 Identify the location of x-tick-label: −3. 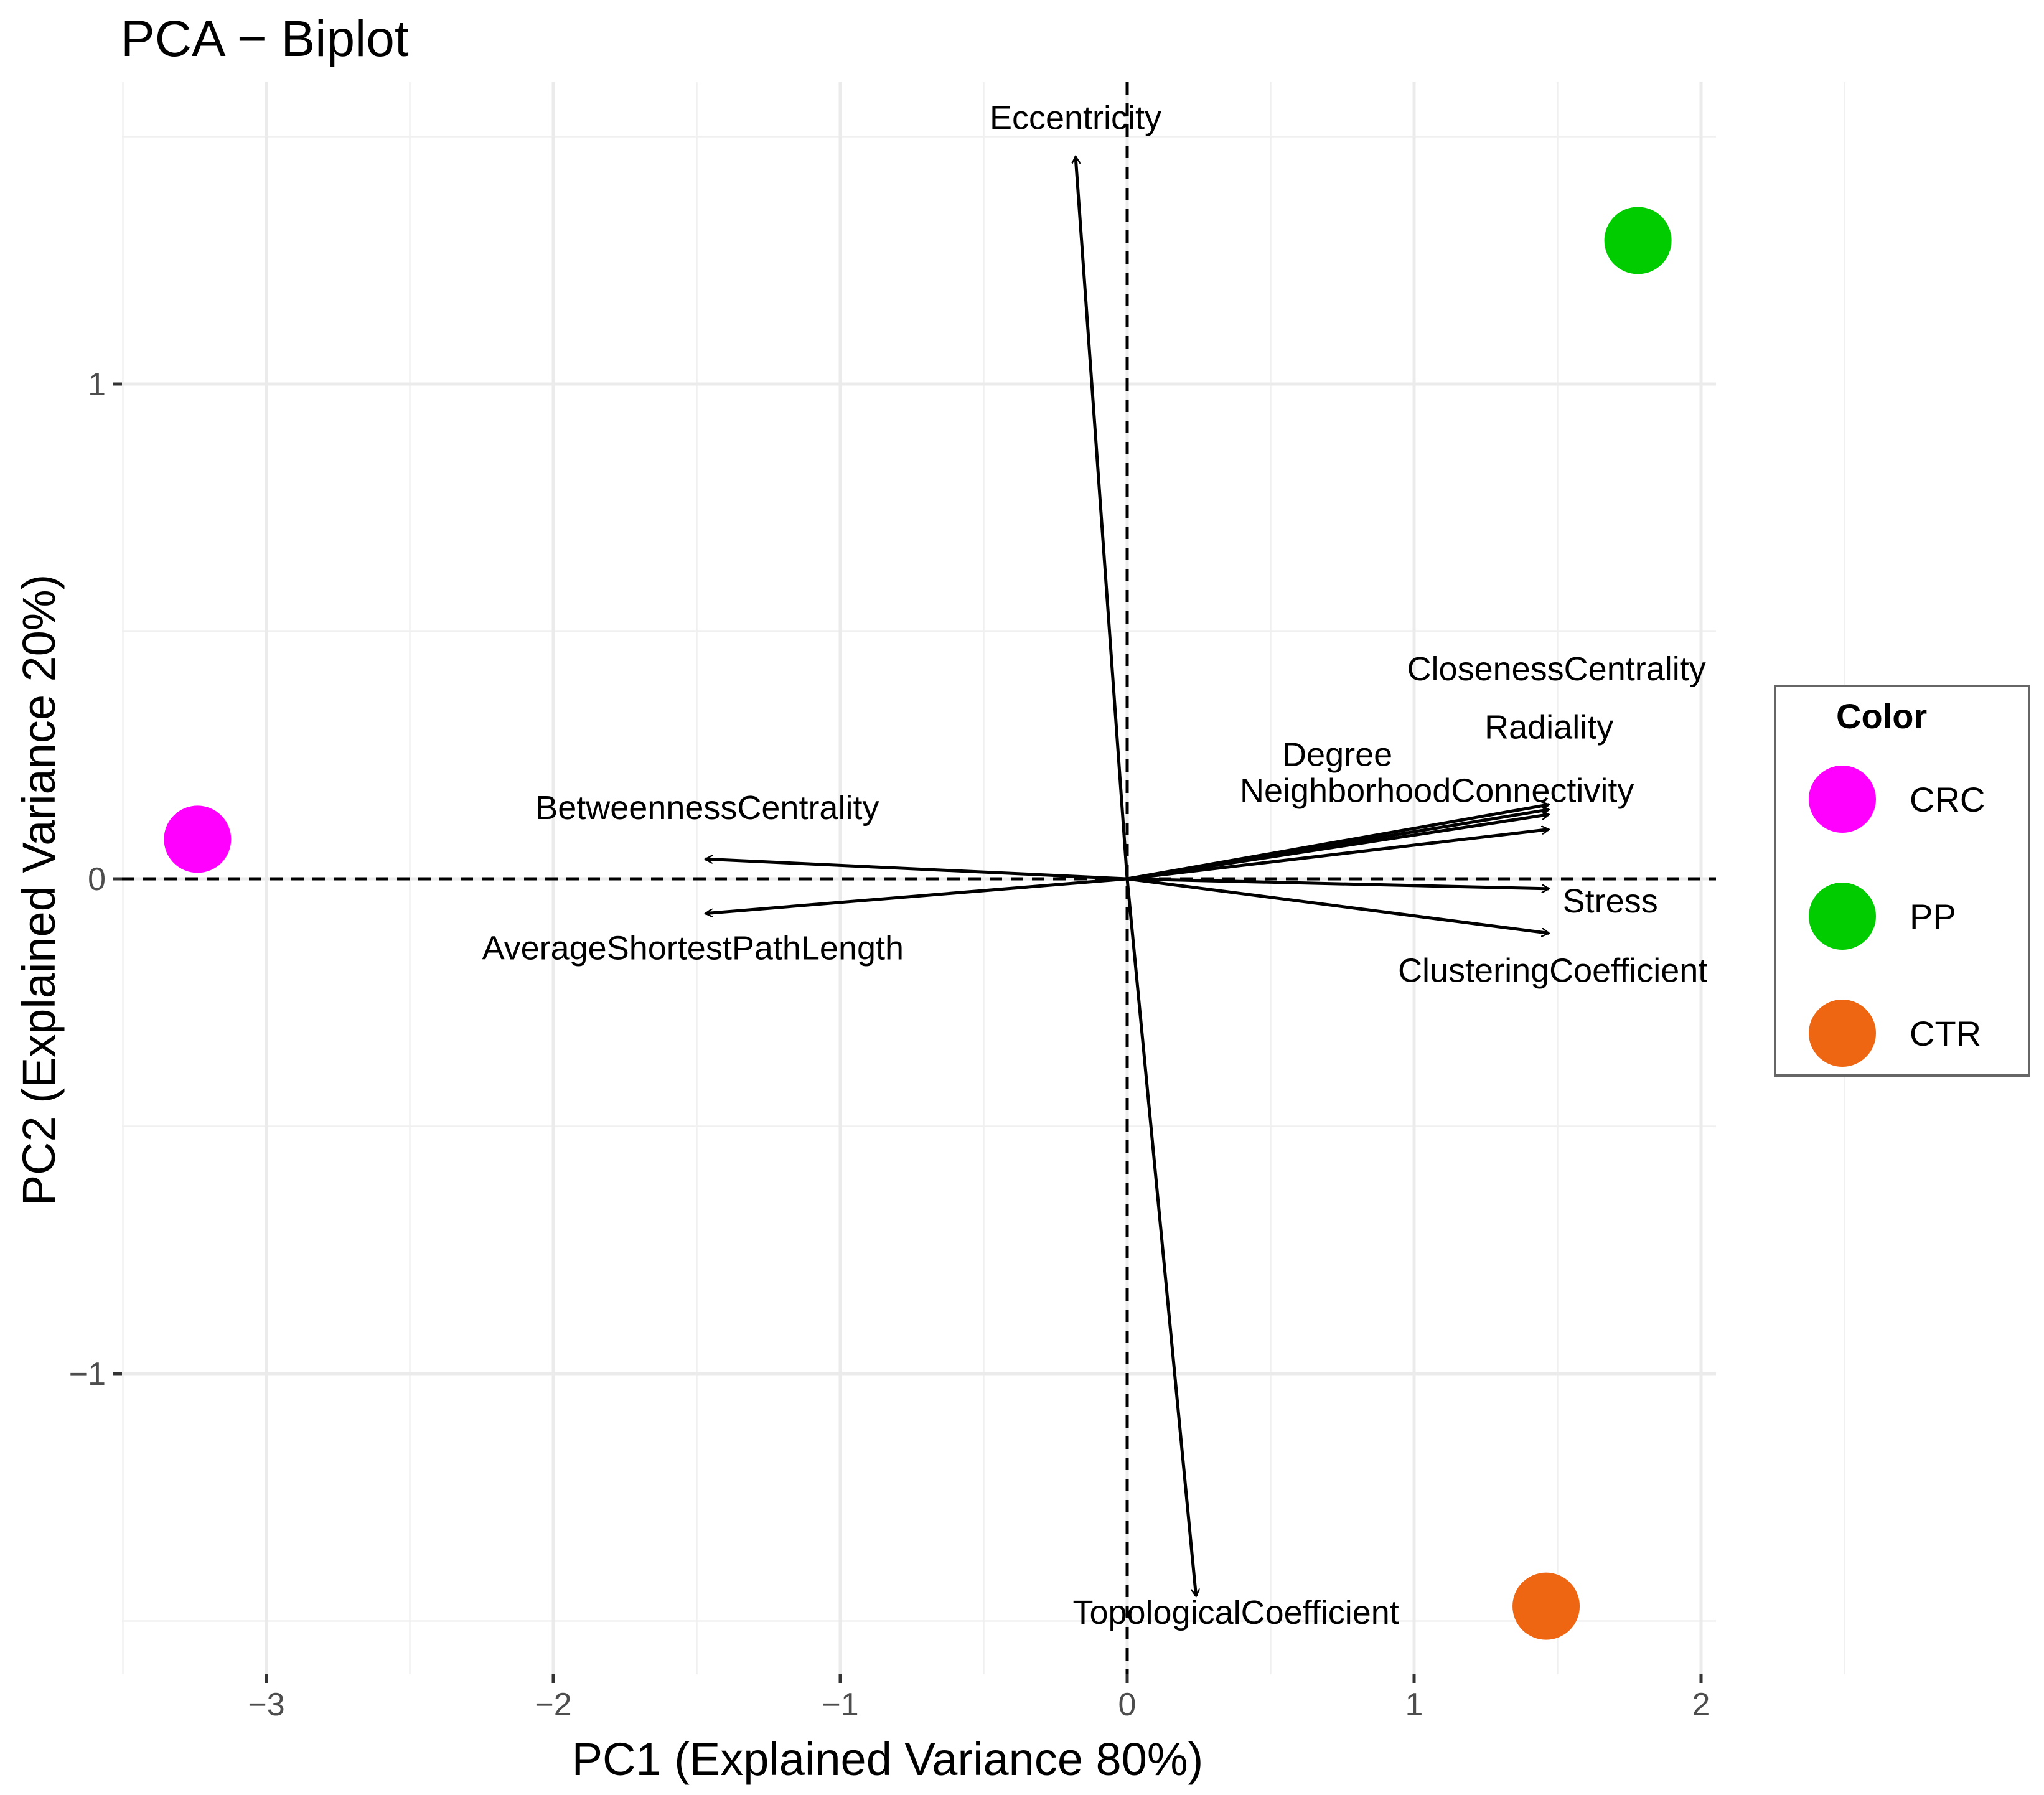
(266, 1705).